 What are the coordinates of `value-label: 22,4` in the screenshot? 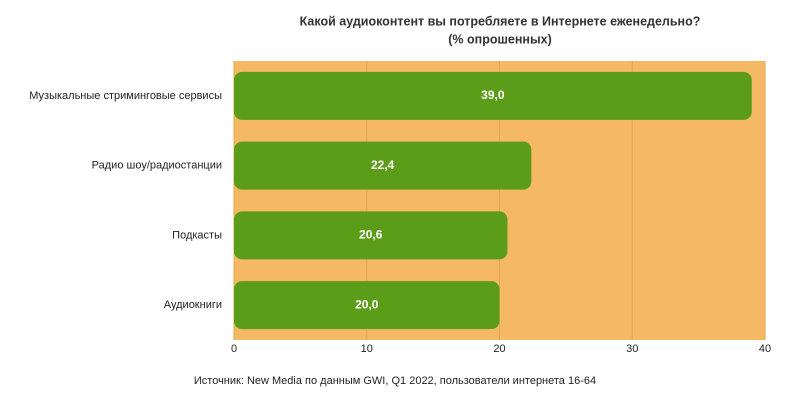 It's located at (383, 165).